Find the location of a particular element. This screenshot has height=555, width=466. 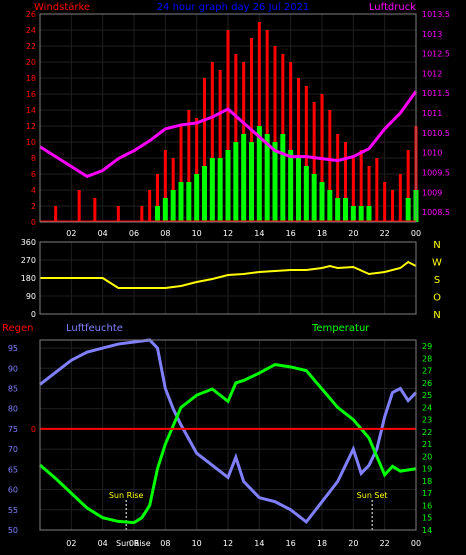

pressure-tick-label: 1013.5 is located at coordinates (436, 14).